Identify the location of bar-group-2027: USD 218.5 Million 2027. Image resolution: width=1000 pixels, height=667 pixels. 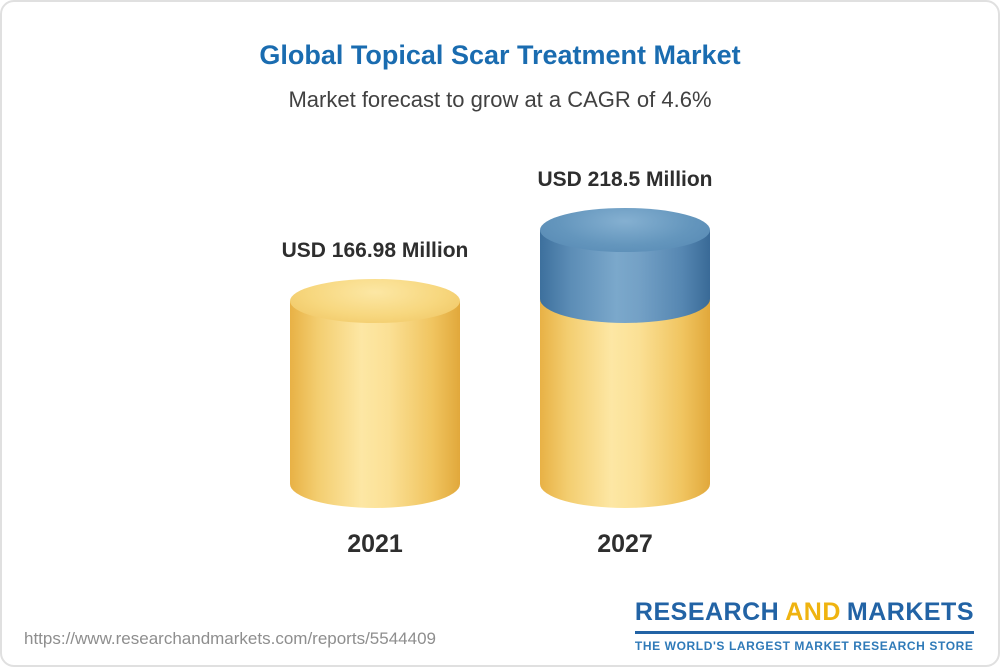
(625, 363).